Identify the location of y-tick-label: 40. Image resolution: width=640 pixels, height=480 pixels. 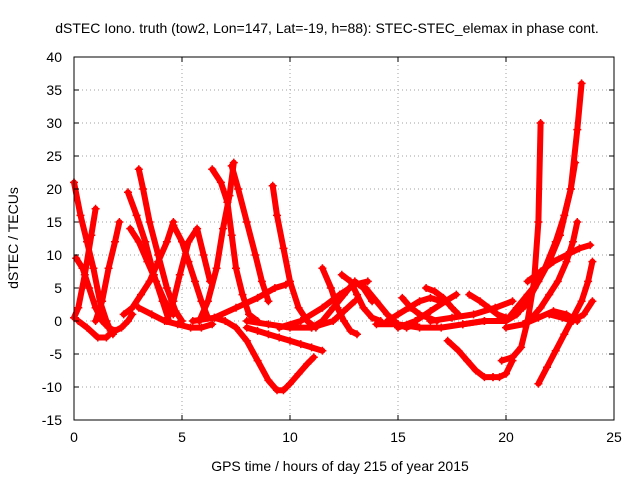
(54, 57).